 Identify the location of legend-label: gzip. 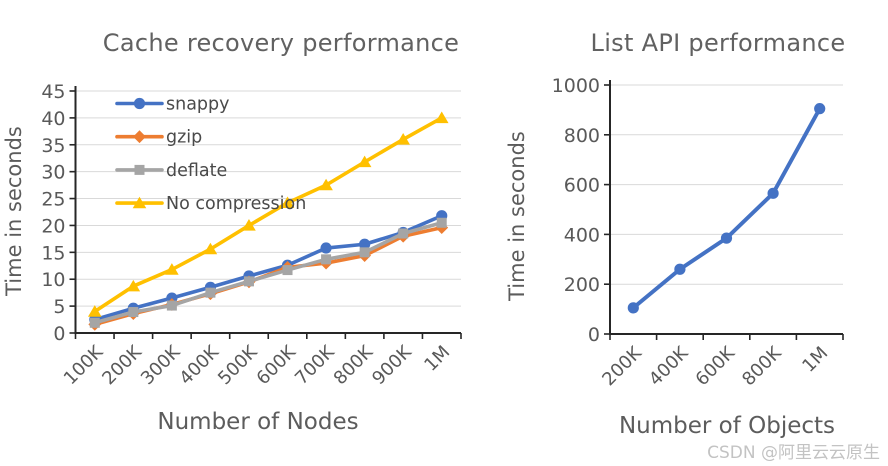
(184, 138).